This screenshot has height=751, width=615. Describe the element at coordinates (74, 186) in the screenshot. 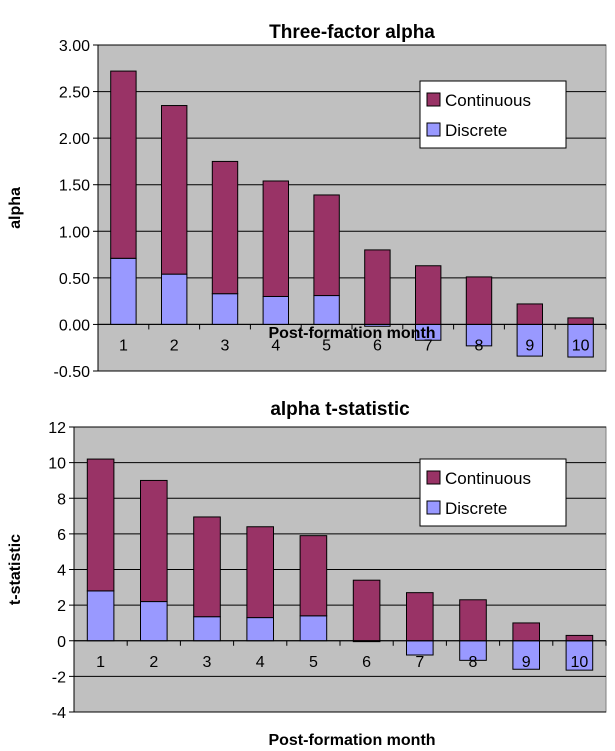

I see `y-tick-label: 1.50` at that location.